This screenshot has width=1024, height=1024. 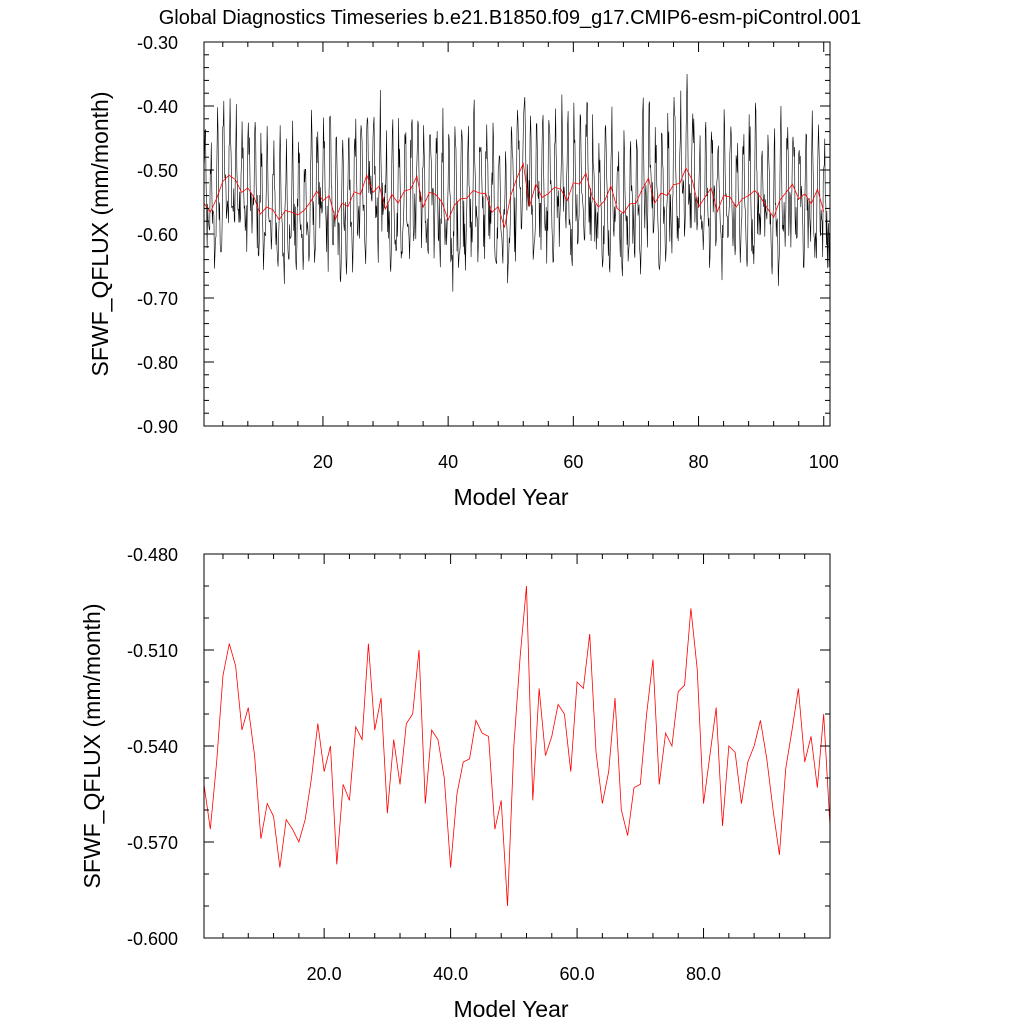 What do you see at coordinates (157, 363) in the screenshot?
I see `y-tick-label: -0.80` at bounding box center [157, 363].